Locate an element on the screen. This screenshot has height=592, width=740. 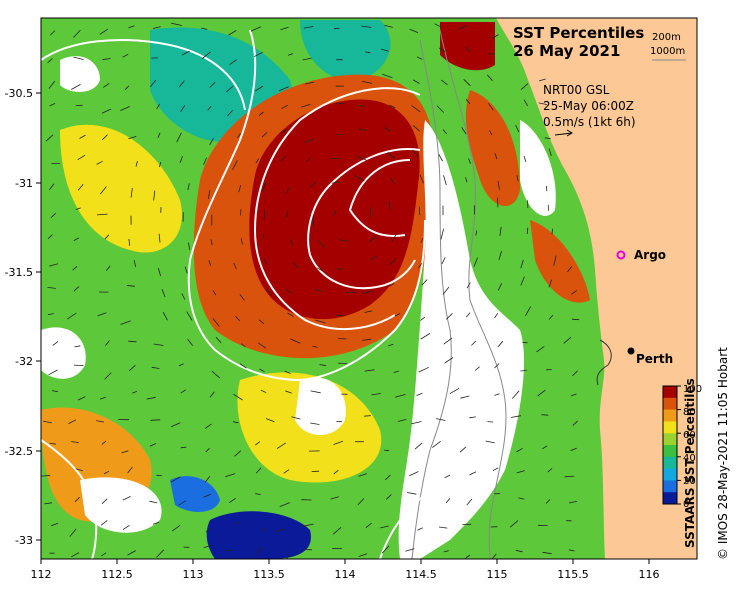
x-tick-112: 112 is located at coordinates (41, 574).